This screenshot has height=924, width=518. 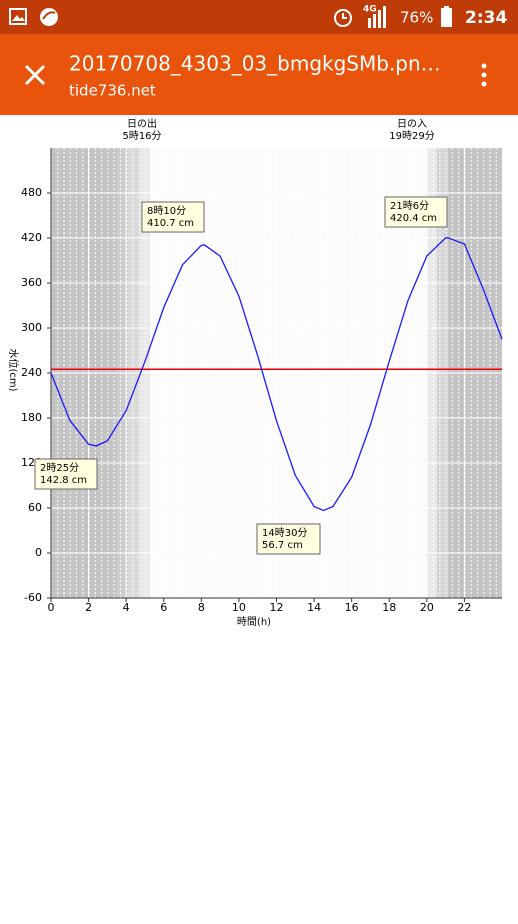 What do you see at coordinates (277, 607) in the screenshot?
I see `x-tick-label: 12` at bounding box center [277, 607].